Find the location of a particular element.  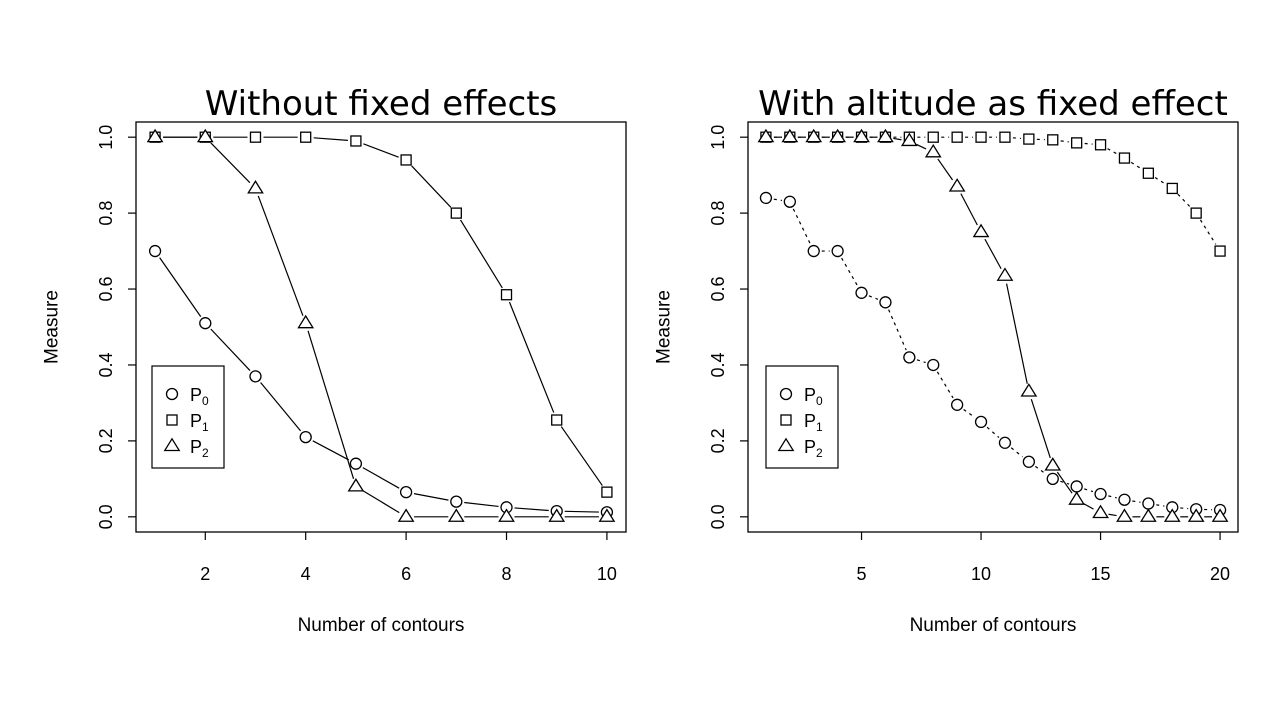

x-tick-label: 5 is located at coordinates (862, 574).